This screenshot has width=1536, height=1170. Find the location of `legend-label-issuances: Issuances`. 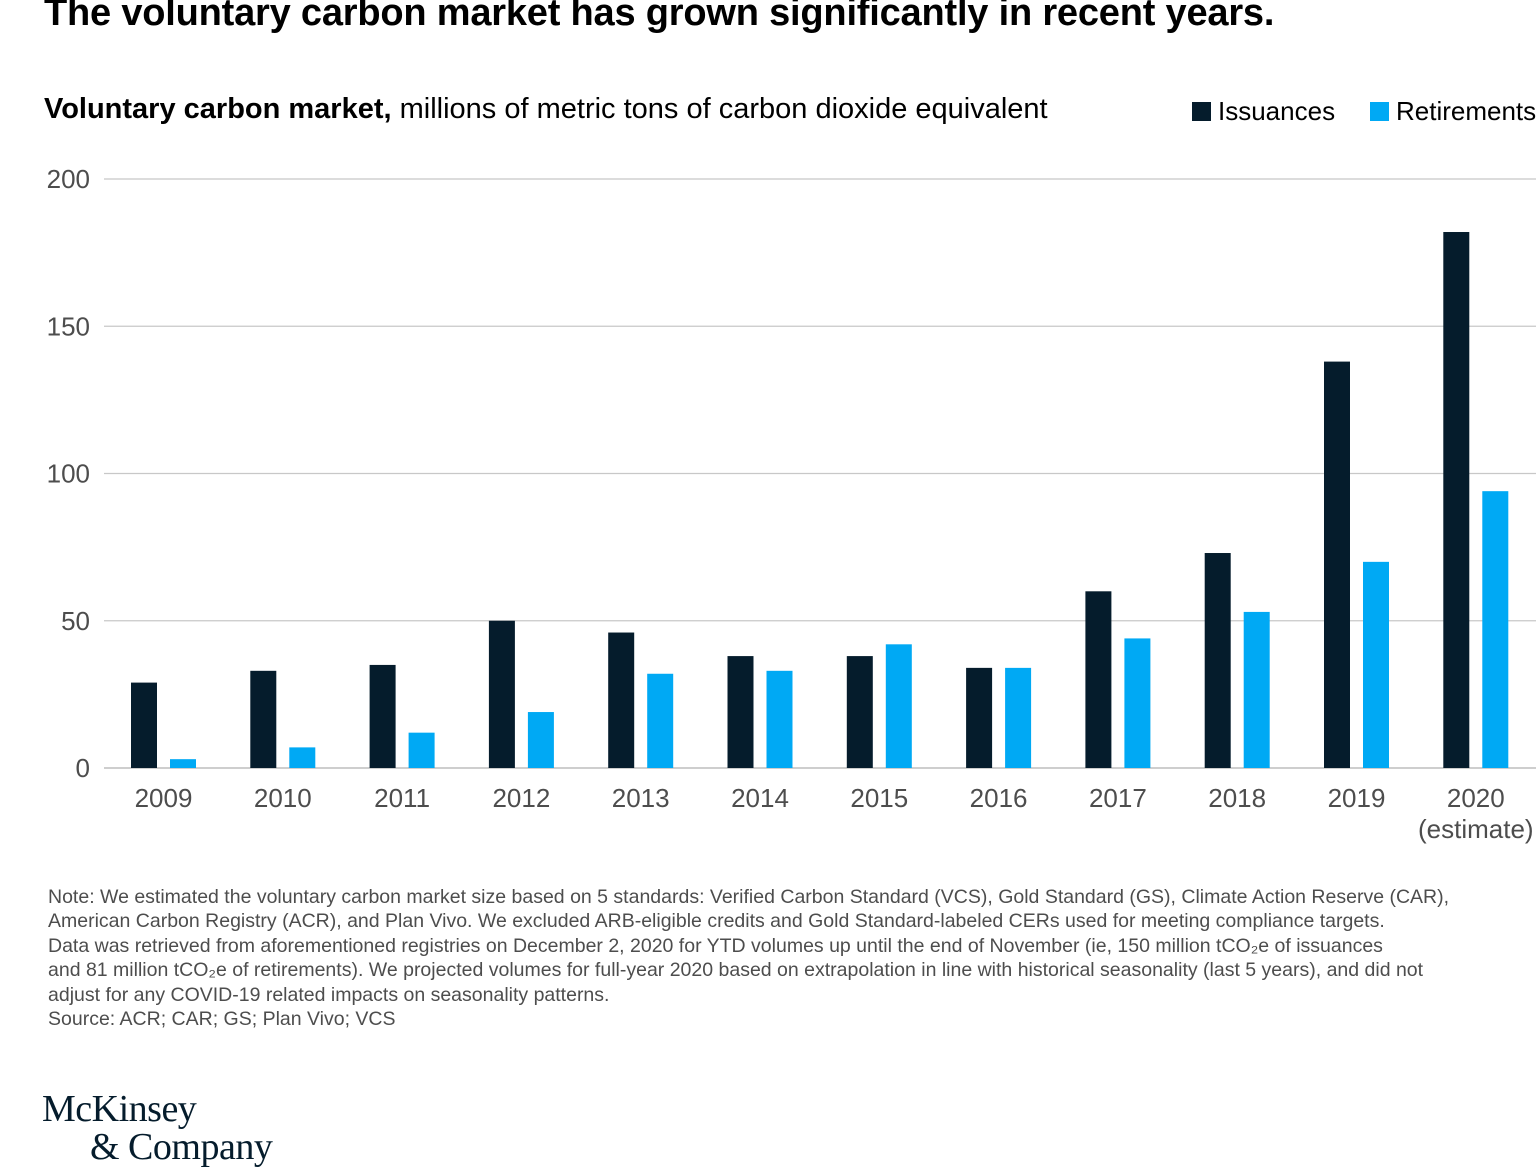

legend-label-issuances: Issuances is located at coordinates (1277, 111).